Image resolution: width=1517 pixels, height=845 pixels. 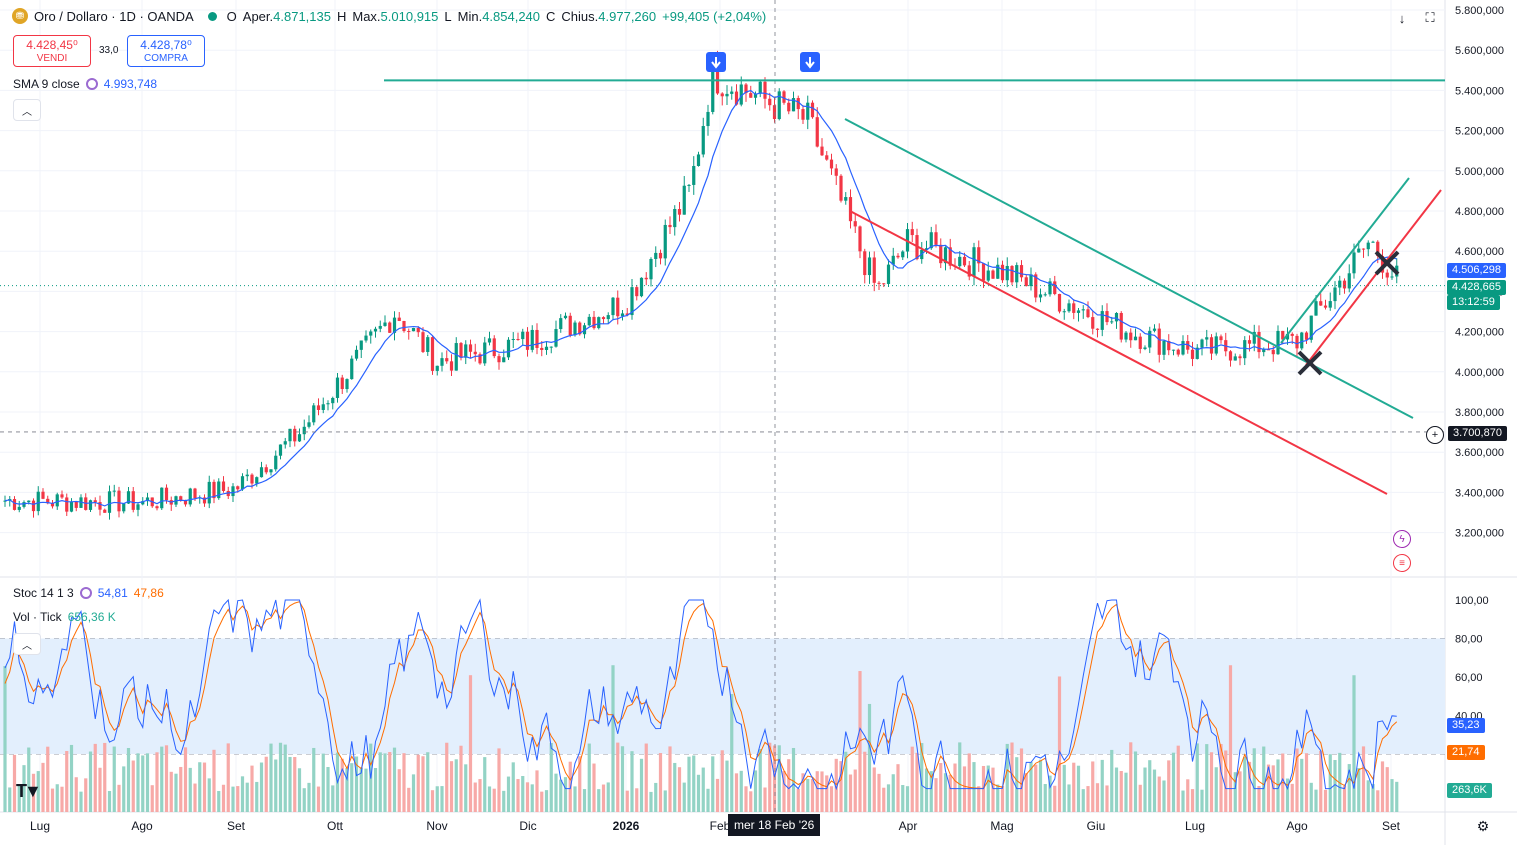 What do you see at coordinates (1476, 287) in the screenshot?
I see `last-price-tag: 4.428,665` at bounding box center [1476, 287].